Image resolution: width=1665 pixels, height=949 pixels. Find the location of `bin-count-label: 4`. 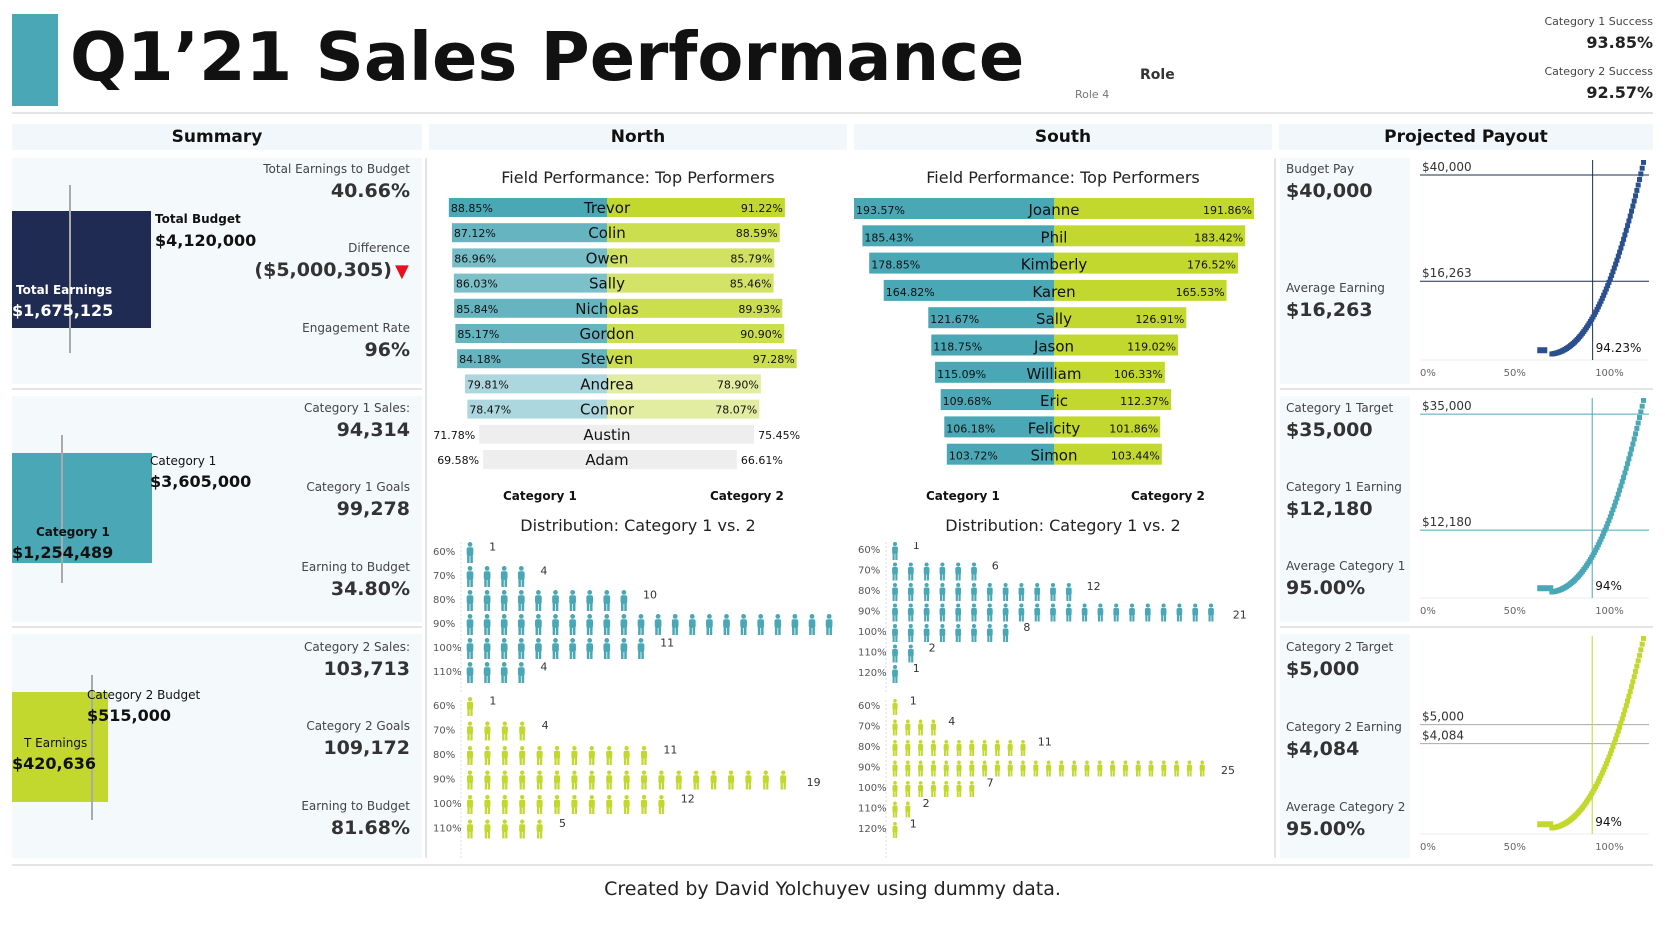

bin-count-label: 4 is located at coordinates (545, 725).